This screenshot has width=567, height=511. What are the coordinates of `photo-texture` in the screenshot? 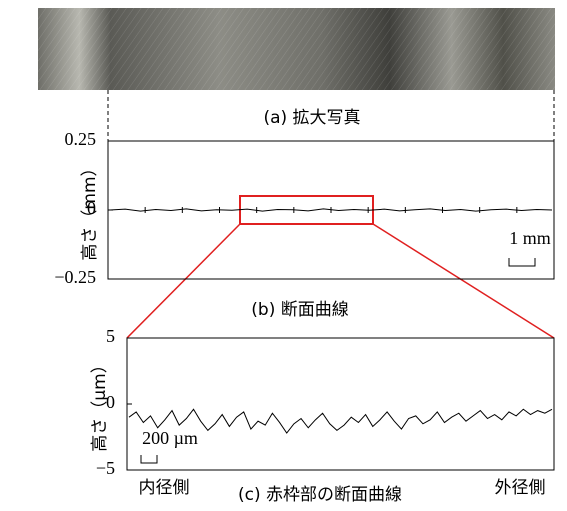 It's located at (296, 49).